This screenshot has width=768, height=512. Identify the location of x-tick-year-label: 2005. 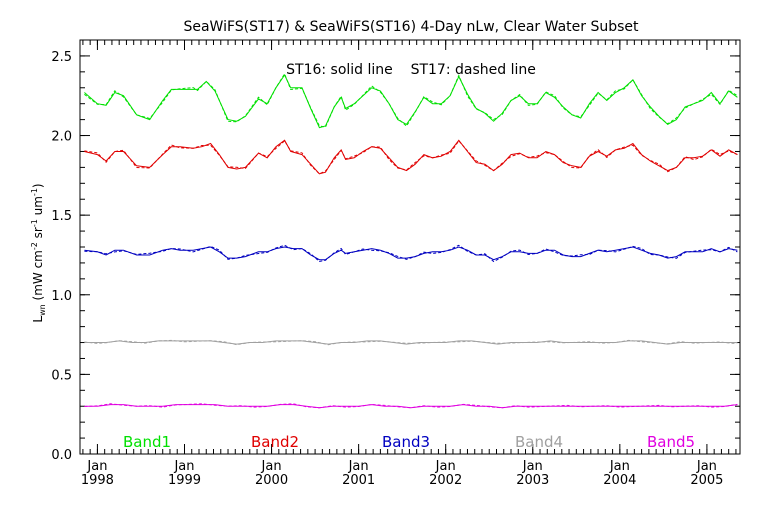
(706, 480).